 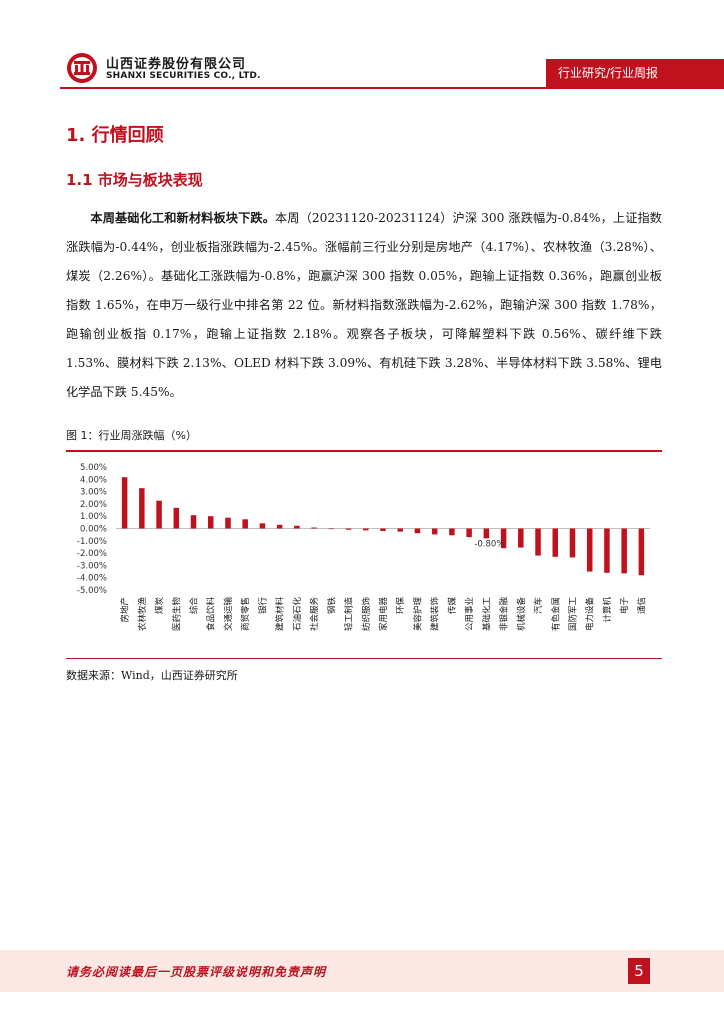 What do you see at coordinates (590, 614) in the screenshot?
I see `x-tick-label: 电力设备` at bounding box center [590, 614].